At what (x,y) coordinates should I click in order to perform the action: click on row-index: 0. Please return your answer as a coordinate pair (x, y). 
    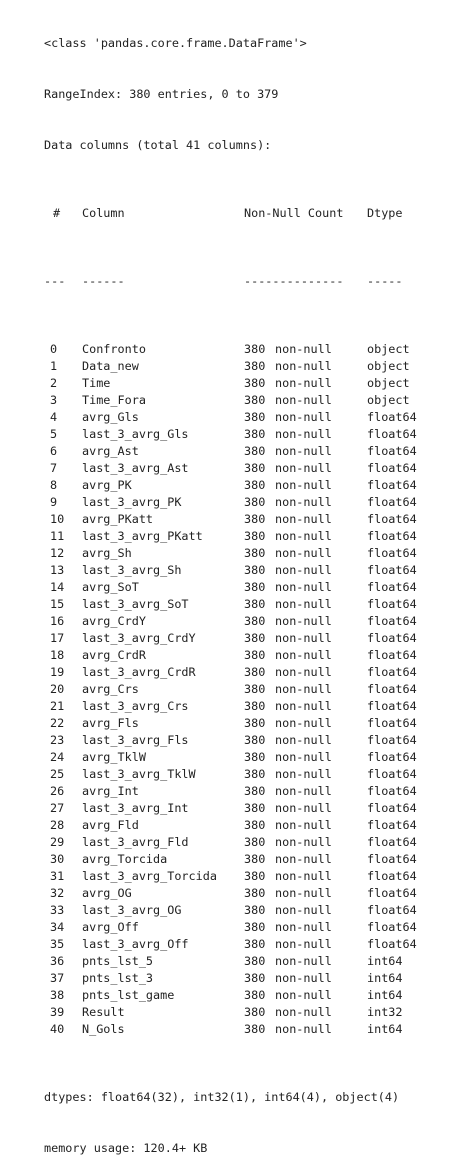
    Looking at the image, I should click on (54, 349).